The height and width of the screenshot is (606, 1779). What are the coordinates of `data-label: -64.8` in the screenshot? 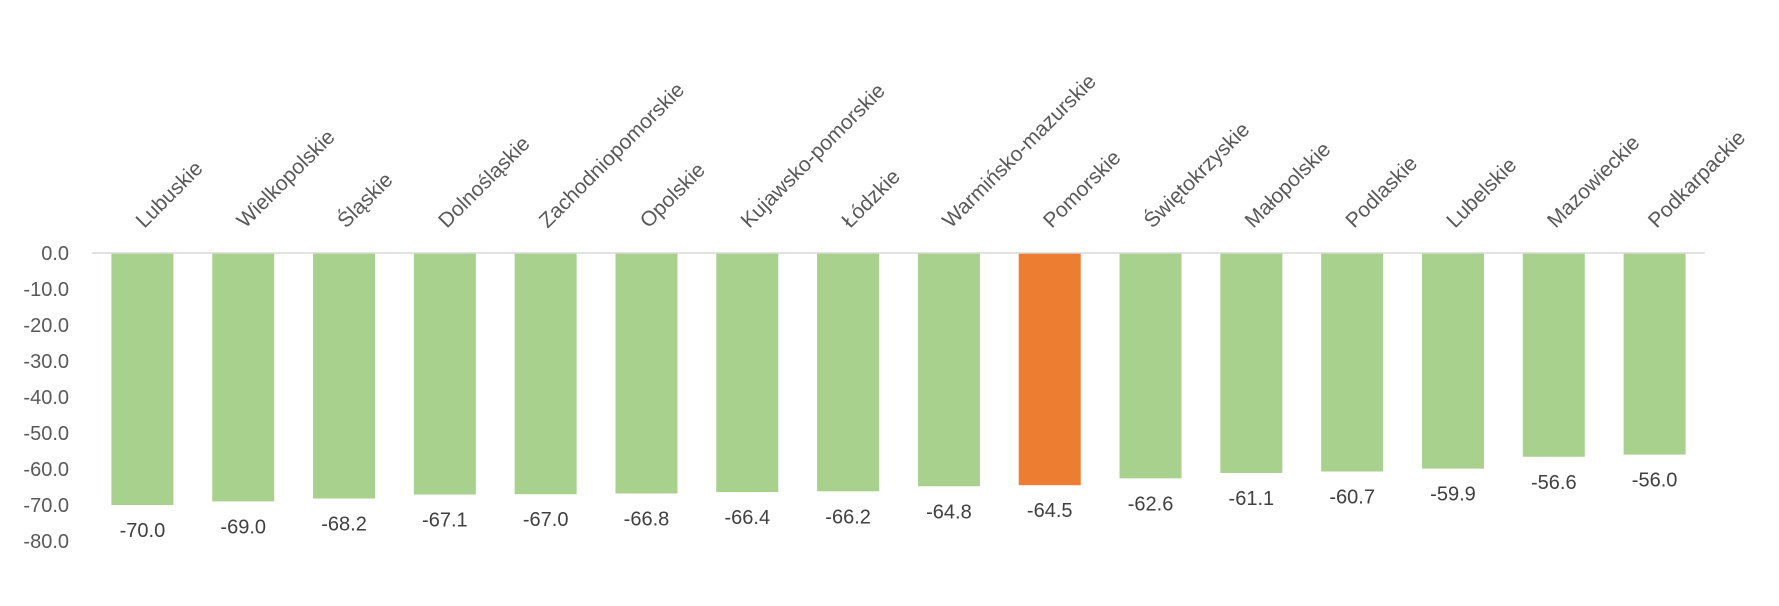 It's located at (949, 512).